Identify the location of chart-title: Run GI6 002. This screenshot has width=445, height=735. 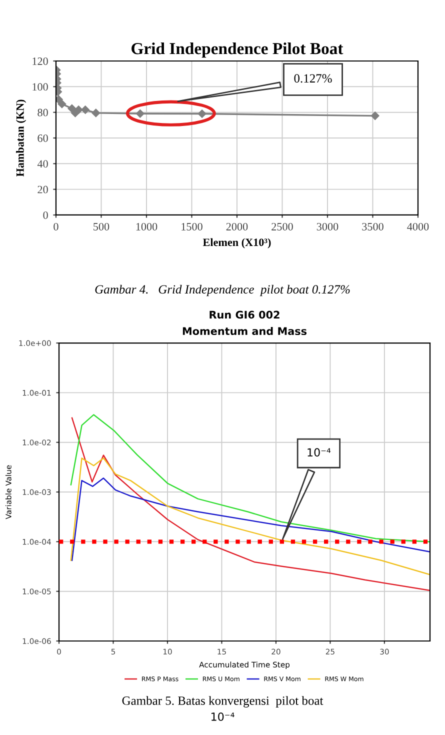
(245, 314).